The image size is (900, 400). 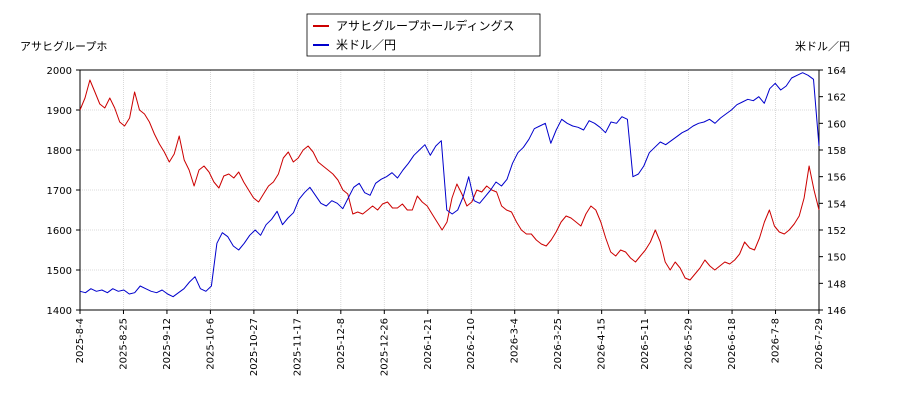 I want to click on right-tick-label: 150, so click(x=836, y=258).